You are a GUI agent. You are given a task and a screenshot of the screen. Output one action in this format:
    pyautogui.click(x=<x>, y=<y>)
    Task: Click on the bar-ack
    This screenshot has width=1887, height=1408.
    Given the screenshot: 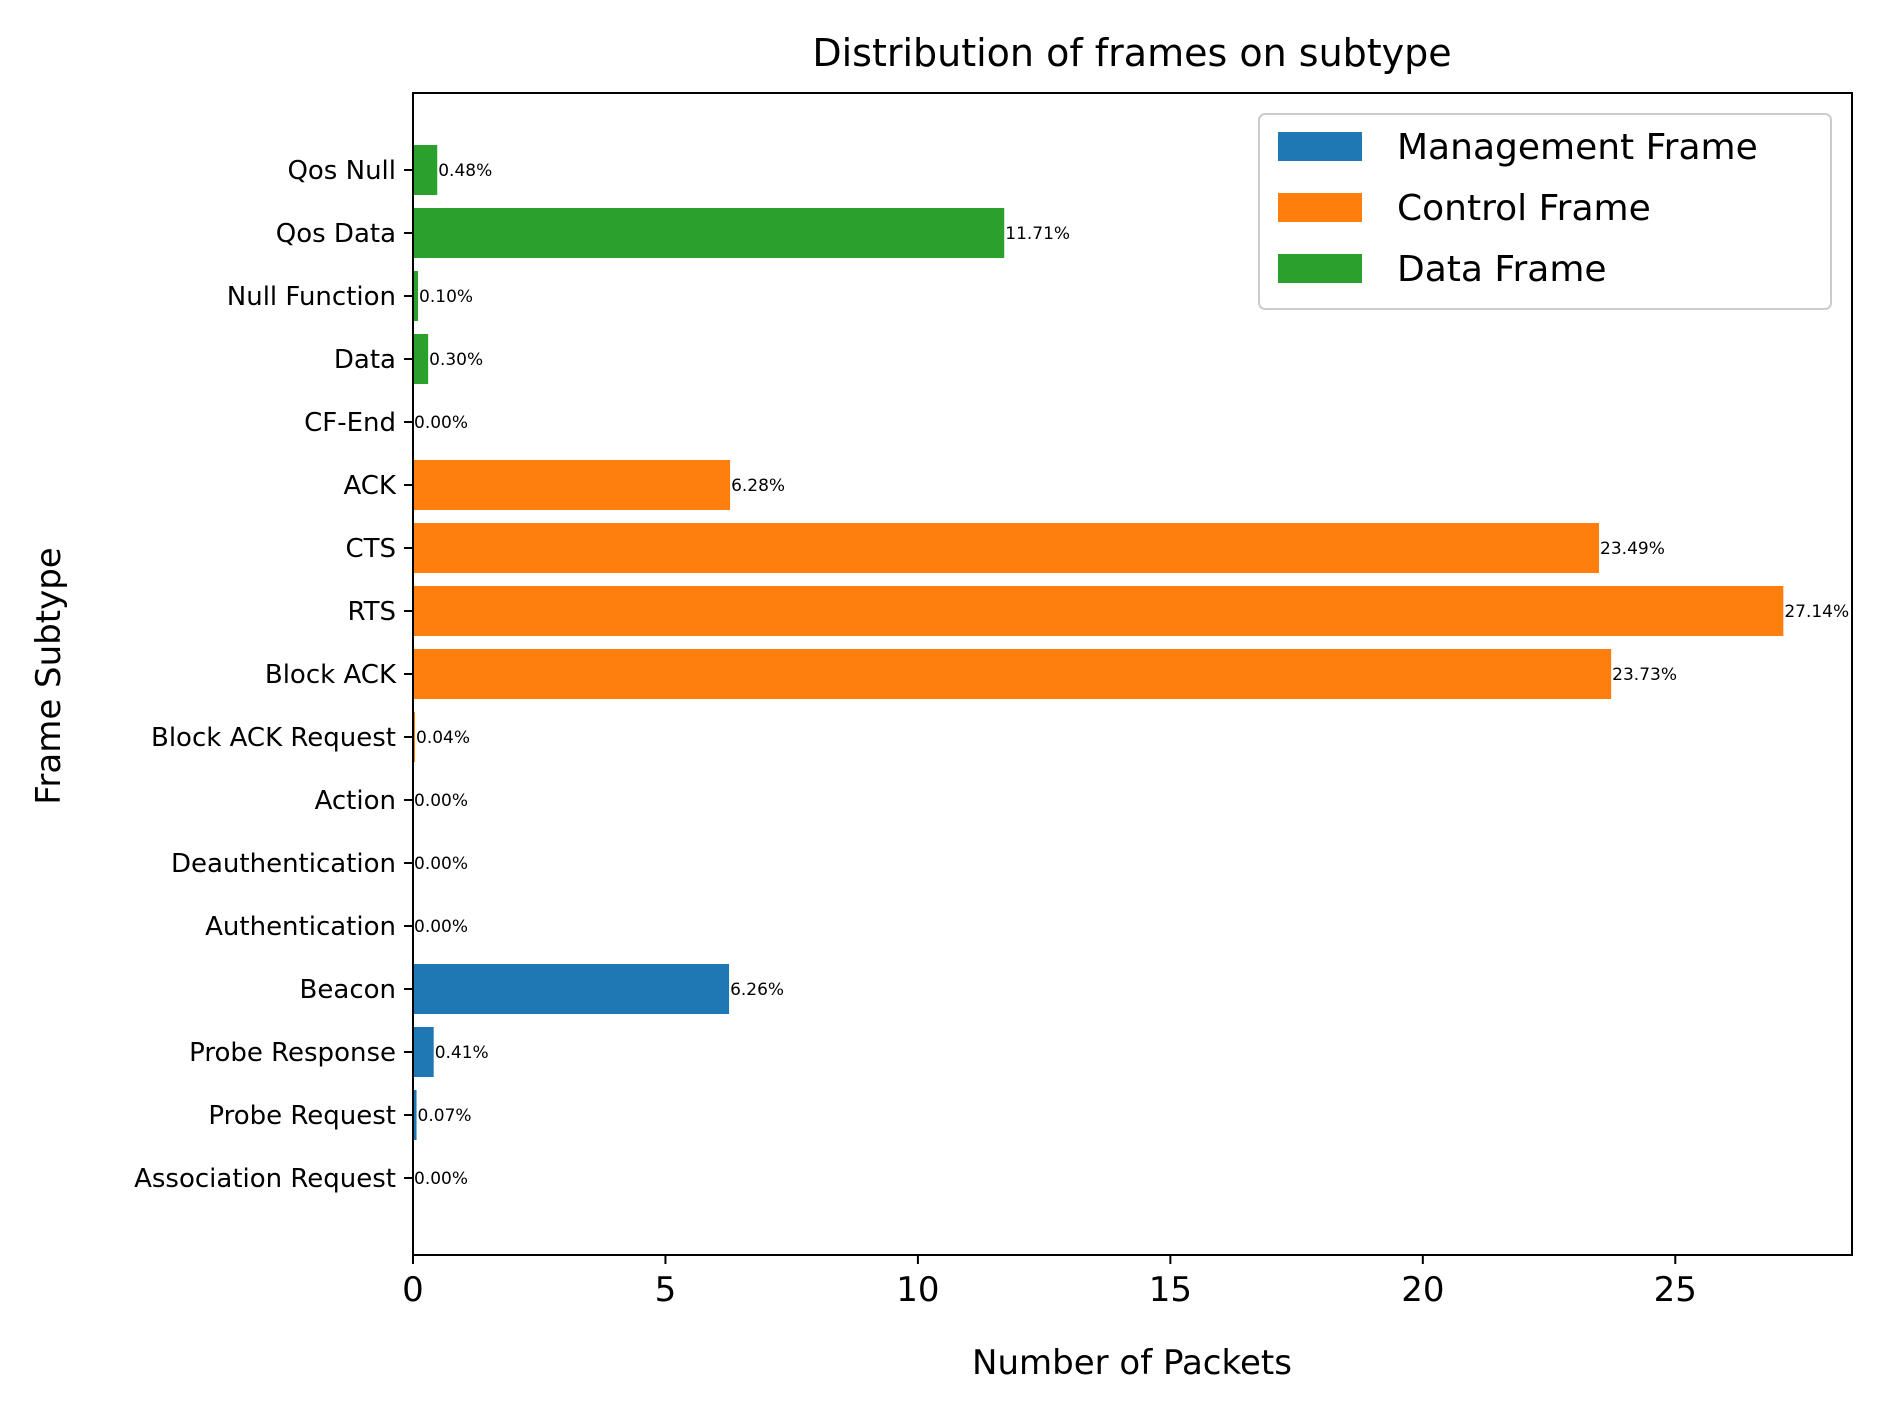 What is the action you would take?
    pyautogui.click(x=572, y=485)
    